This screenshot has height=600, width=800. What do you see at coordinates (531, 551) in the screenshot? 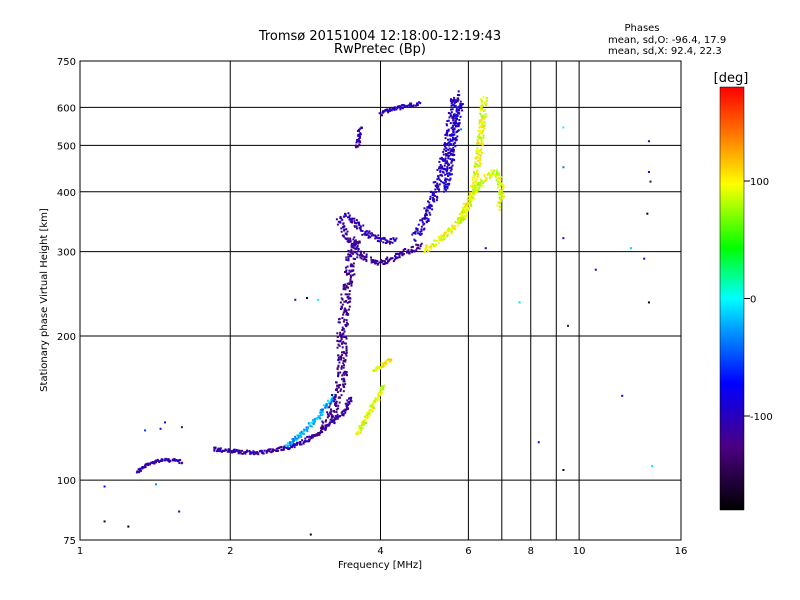
I see `x-tick-label: 8` at bounding box center [531, 551].